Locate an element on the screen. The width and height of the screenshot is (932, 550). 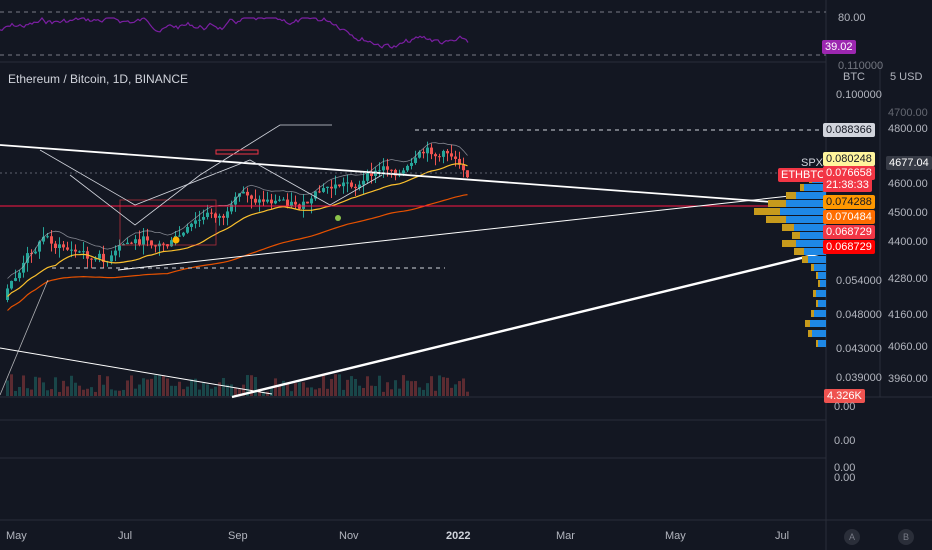
price-axis-top-partial: 0.110000 is located at coordinates (861, 66).